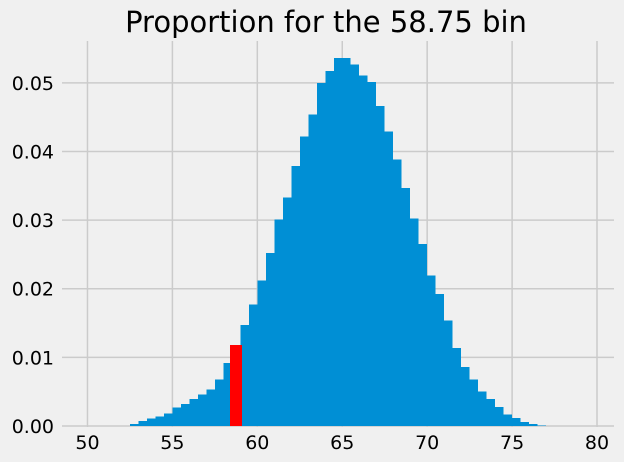 The width and height of the screenshot is (624, 462). Describe the element at coordinates (33, 427) in the screenshot. I see `y-tick-label: 0.00` at that location.